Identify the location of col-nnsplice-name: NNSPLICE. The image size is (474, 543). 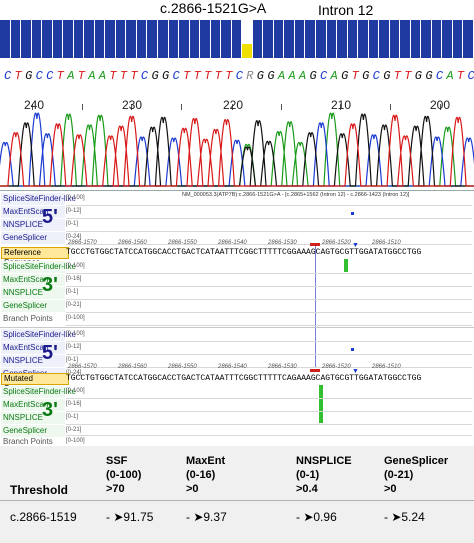
(324, 461).